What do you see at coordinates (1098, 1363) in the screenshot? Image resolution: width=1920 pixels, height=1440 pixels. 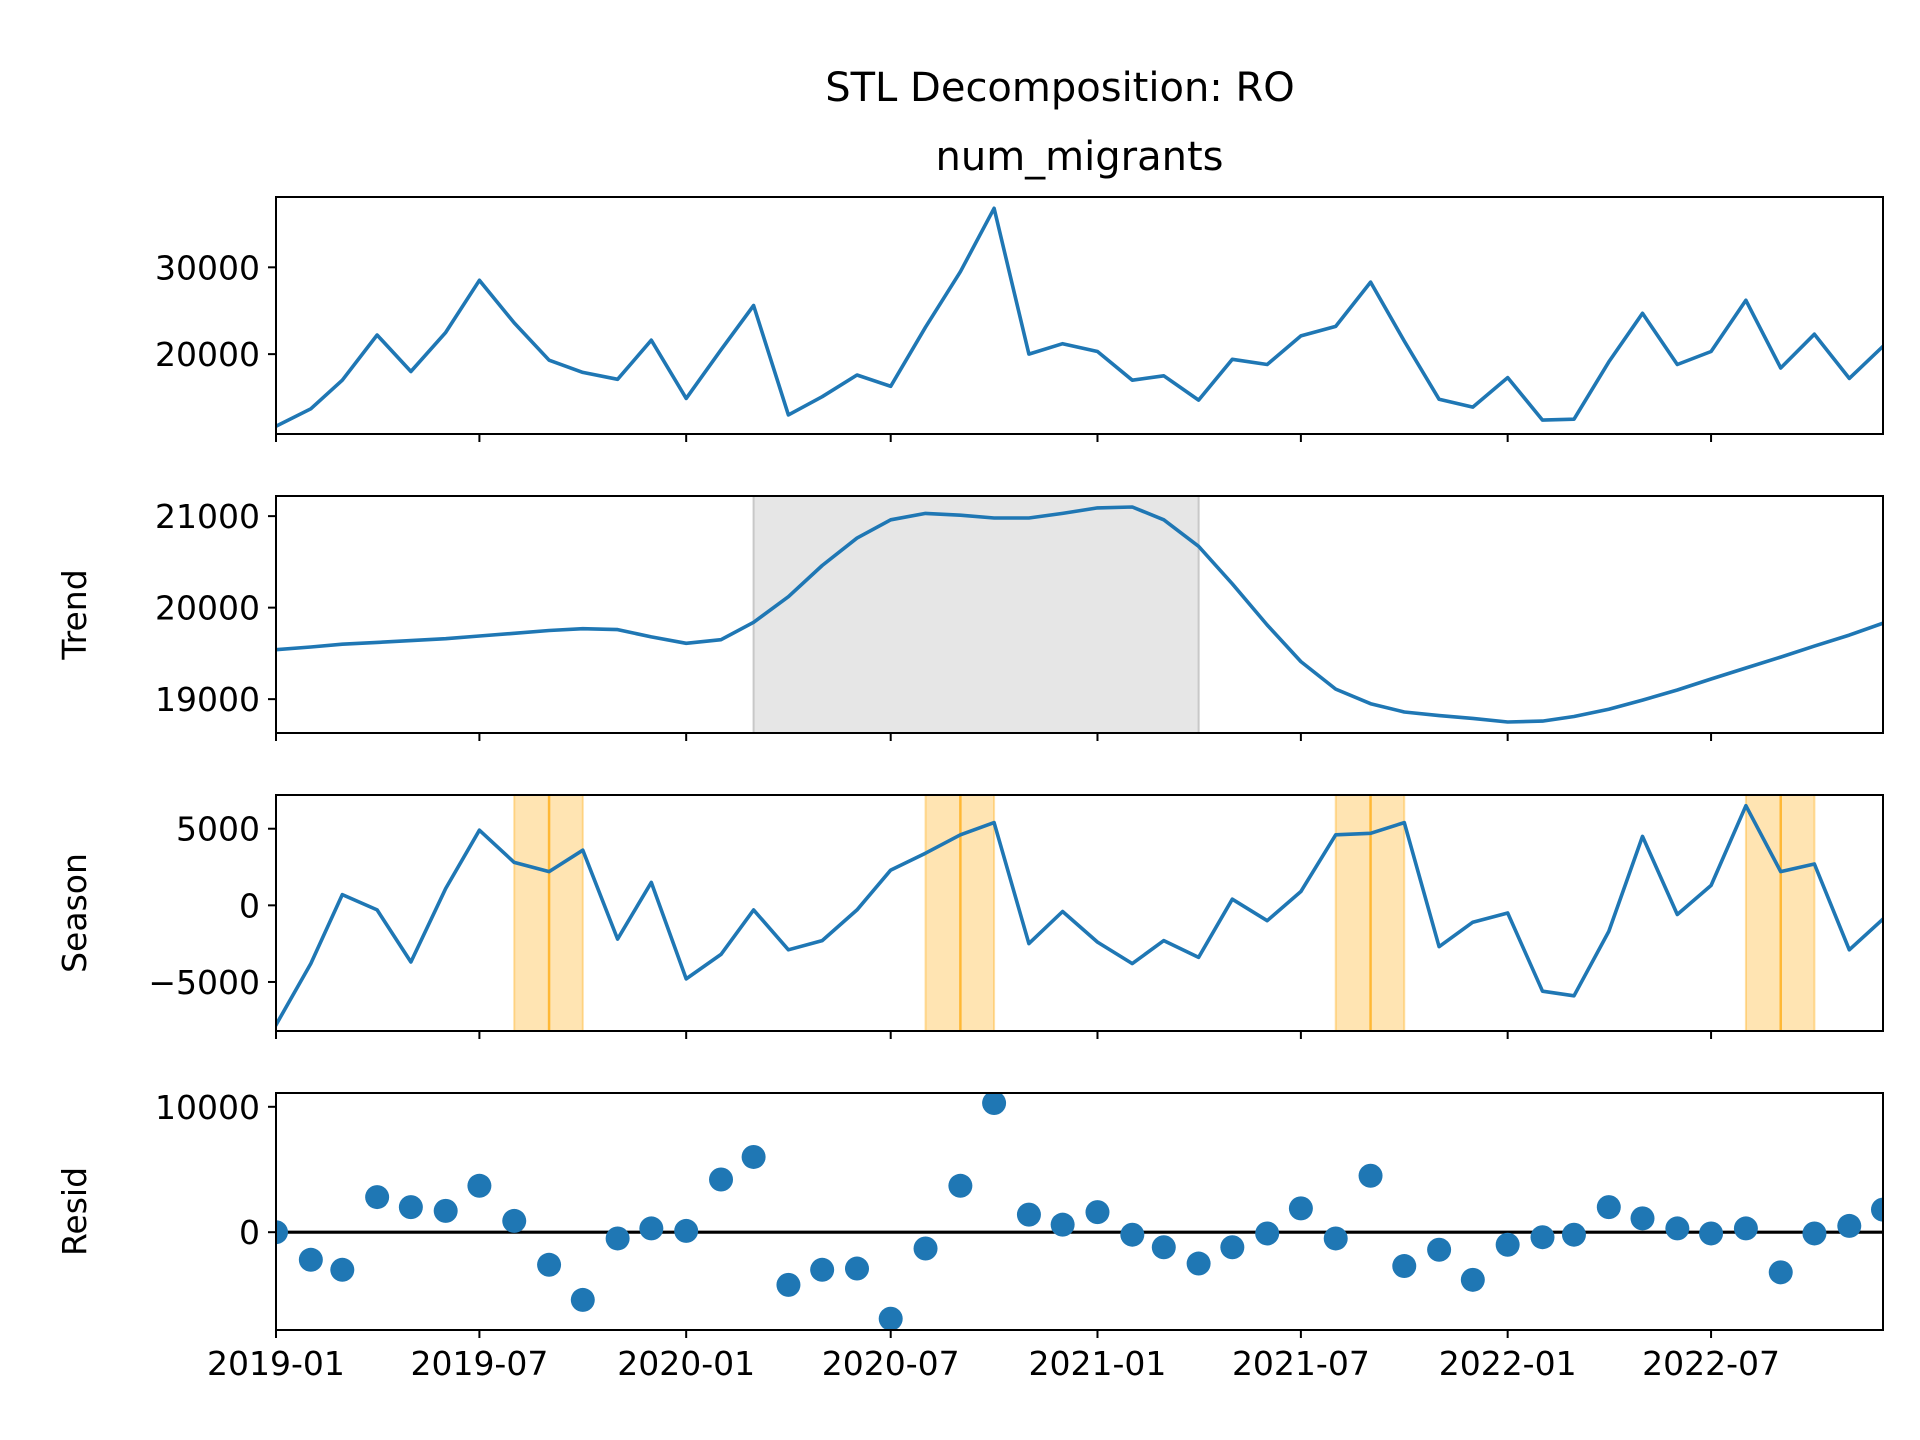 I see `x-tick-label: 2021-01` at bounding box center [1098, 1363].